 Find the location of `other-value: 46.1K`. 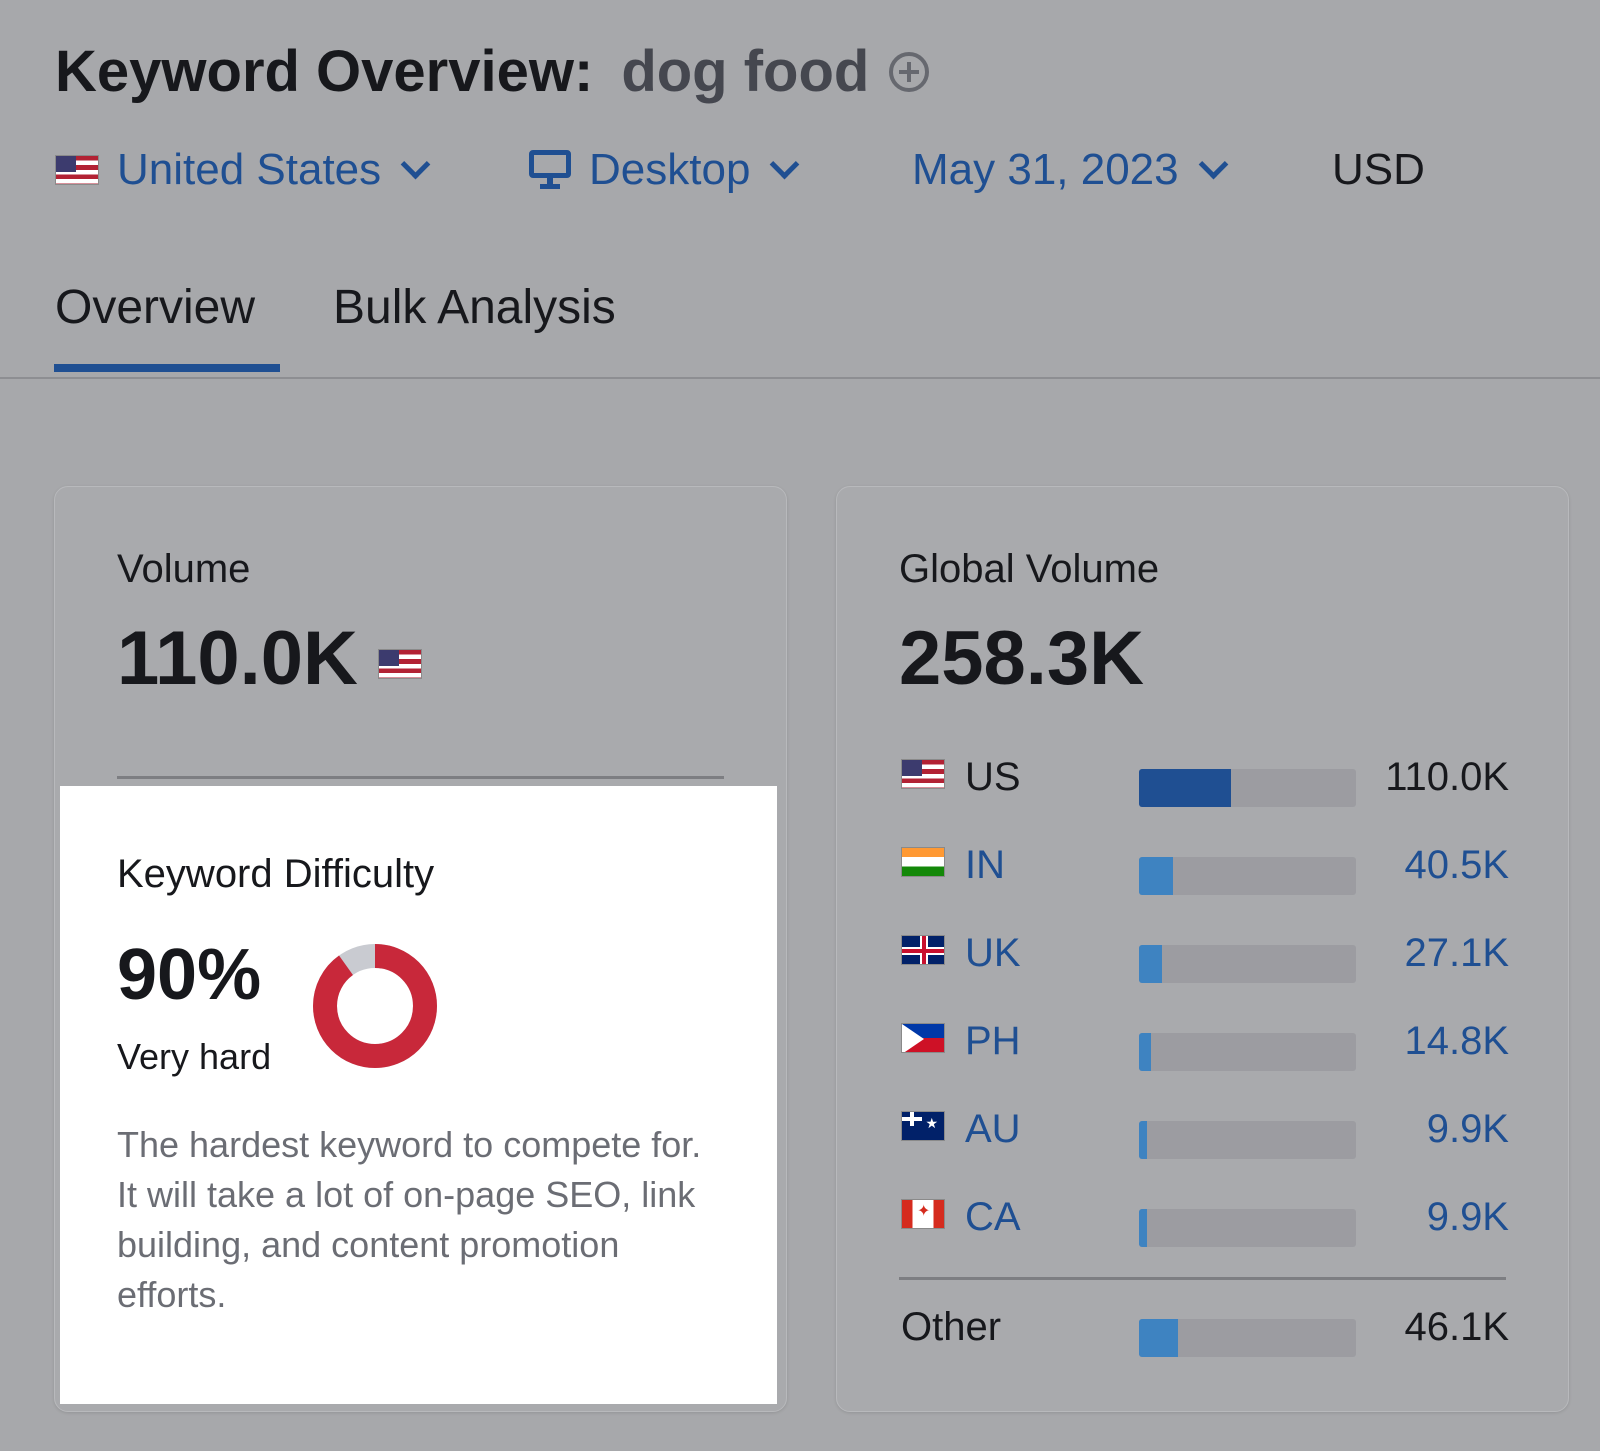

other-value: 46.1K is located at coordinates (1456, 1327).